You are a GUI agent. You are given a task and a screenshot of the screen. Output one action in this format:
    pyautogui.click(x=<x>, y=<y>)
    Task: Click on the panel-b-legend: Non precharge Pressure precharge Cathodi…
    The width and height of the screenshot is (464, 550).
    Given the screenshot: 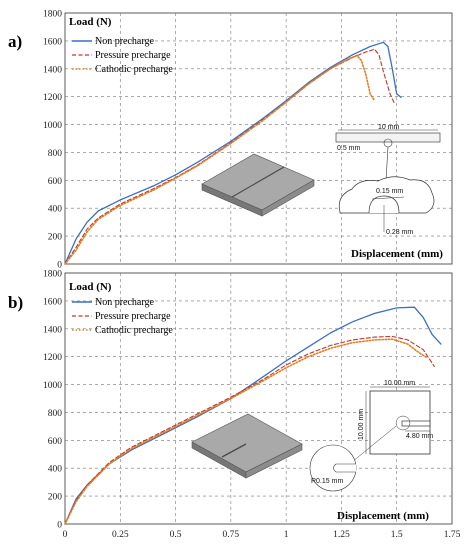 What is the action you would take?
    pyautogui.click(x=122, y=316)
    